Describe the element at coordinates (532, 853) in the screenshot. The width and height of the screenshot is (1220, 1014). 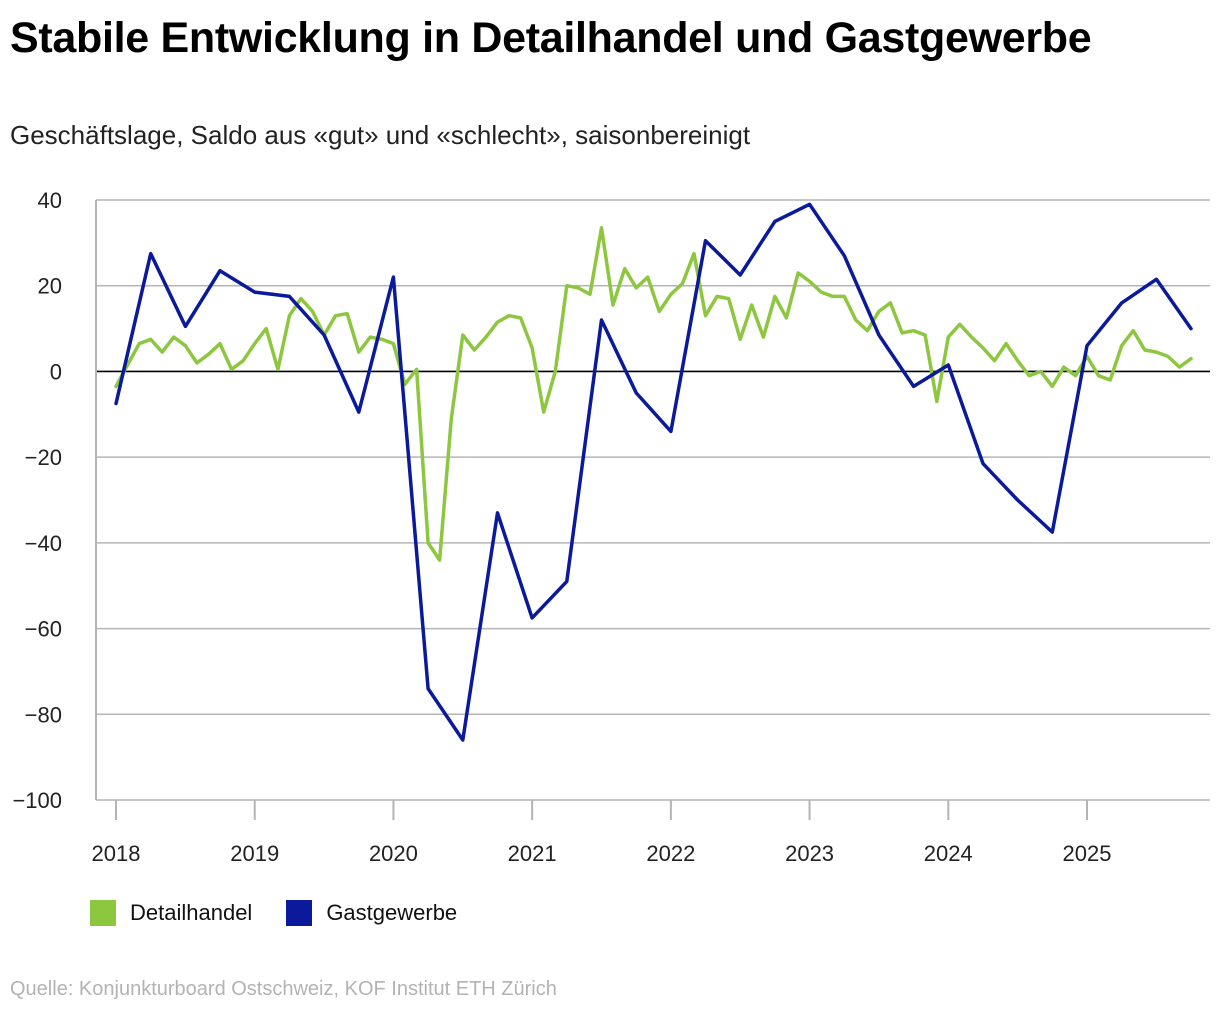
I see `x-tick-label: 2021` at that location.